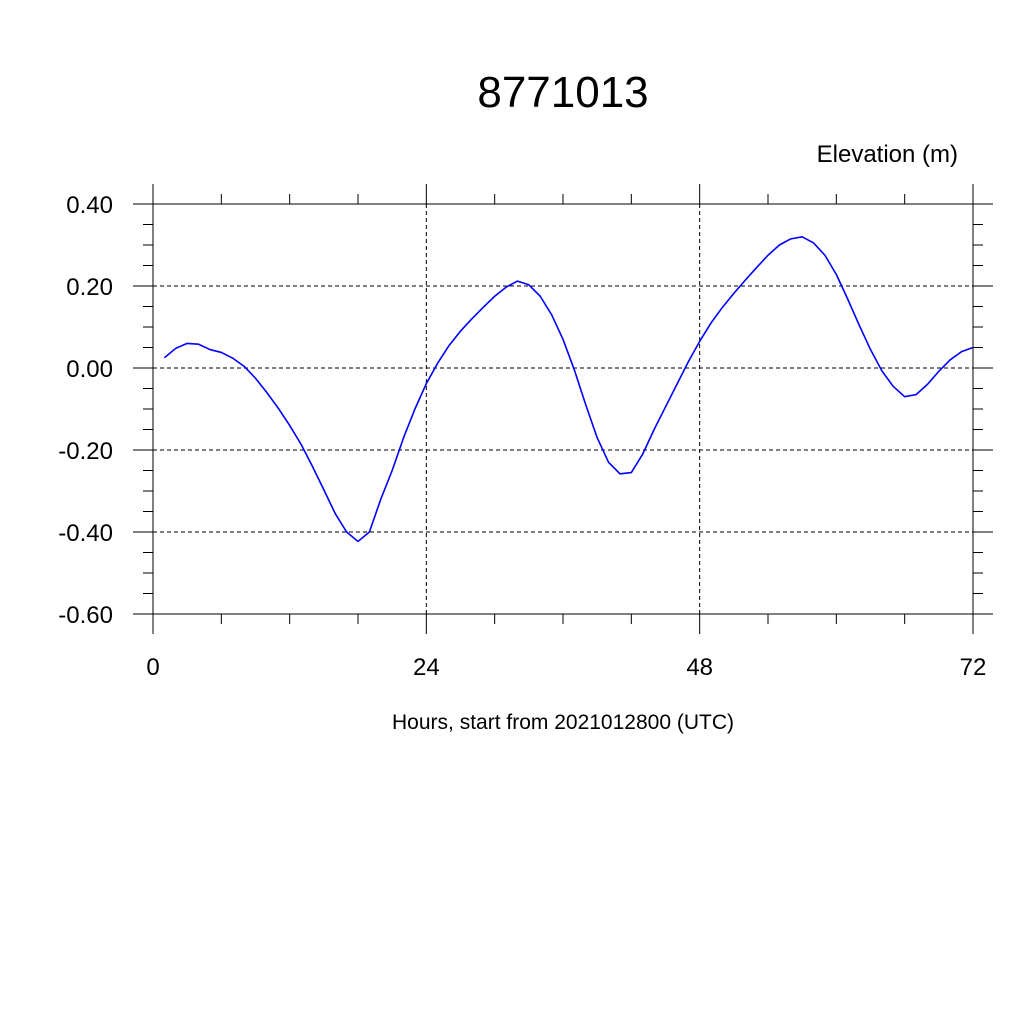  I want to click on chart-title: 8771013, so click(562, 92).